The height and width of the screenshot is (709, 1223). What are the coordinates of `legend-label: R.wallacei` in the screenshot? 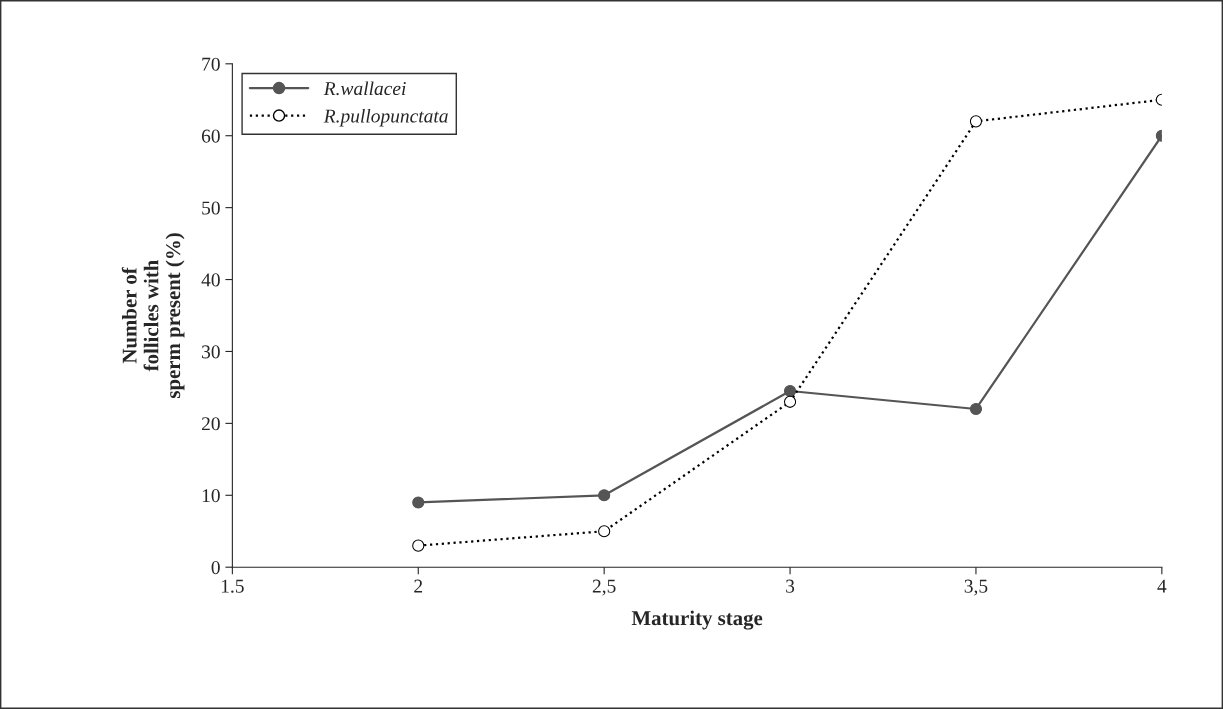 It's located at (364, 88).